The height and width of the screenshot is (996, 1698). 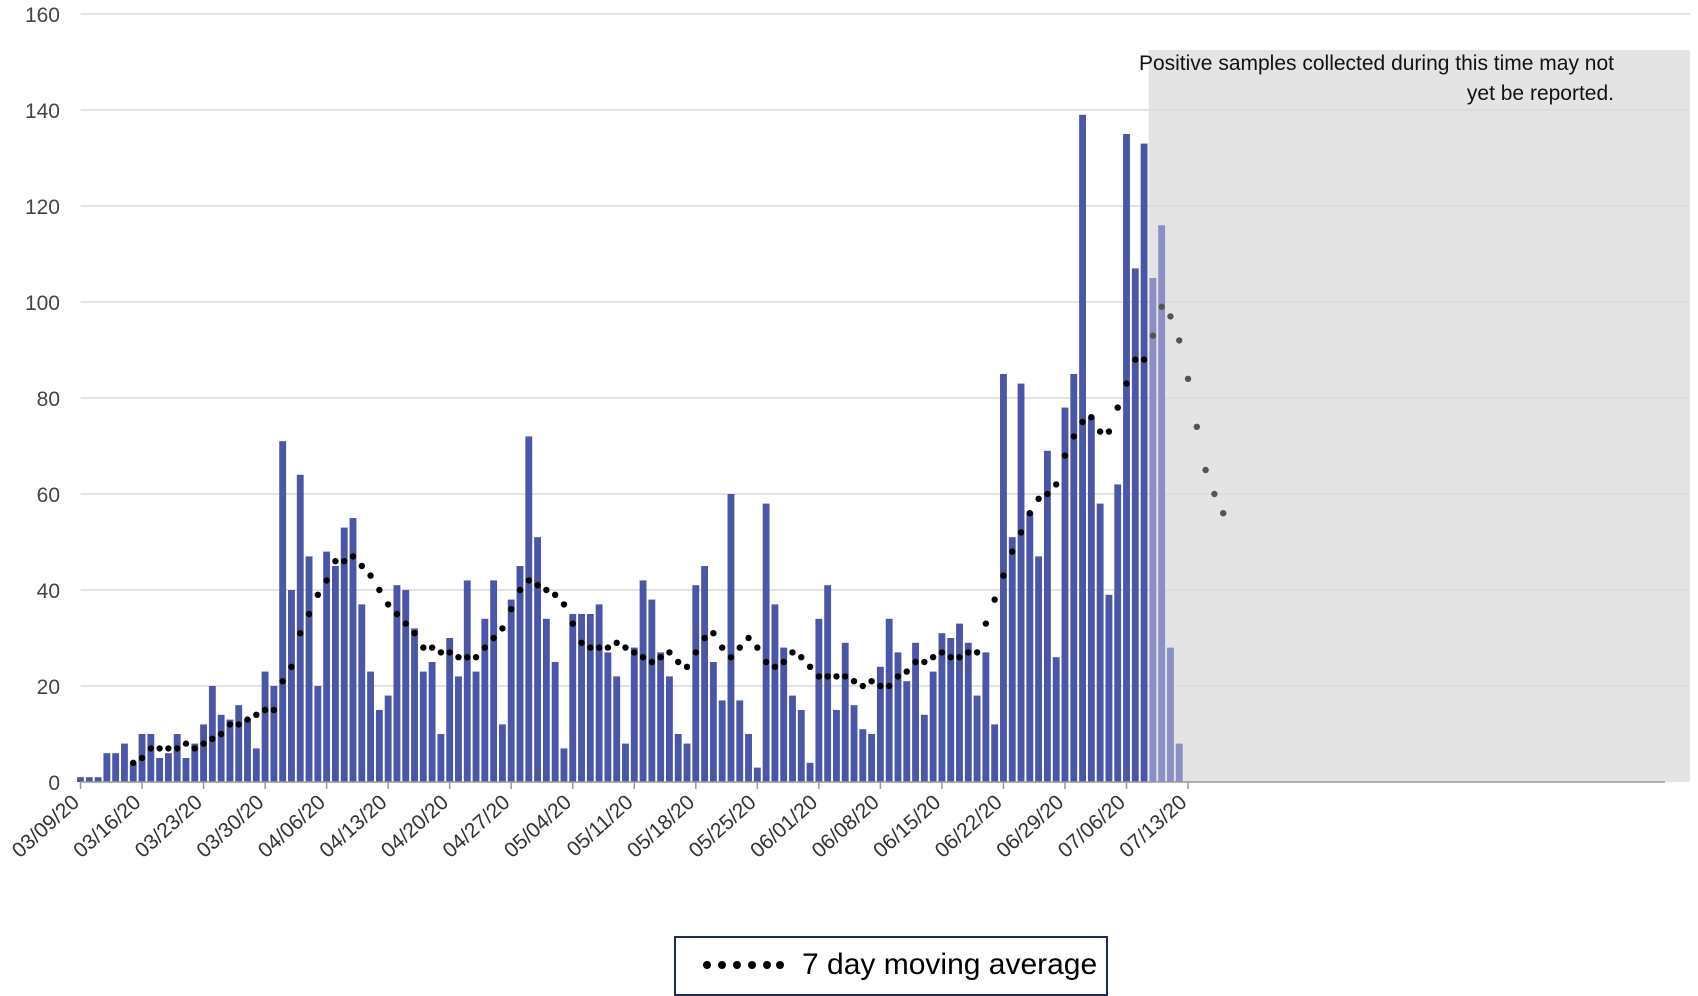 What do you see at coordinates (907, 827) in the screenshot?
I see `x-tick-label: 06/15/20` at bounding box center [907, 827].